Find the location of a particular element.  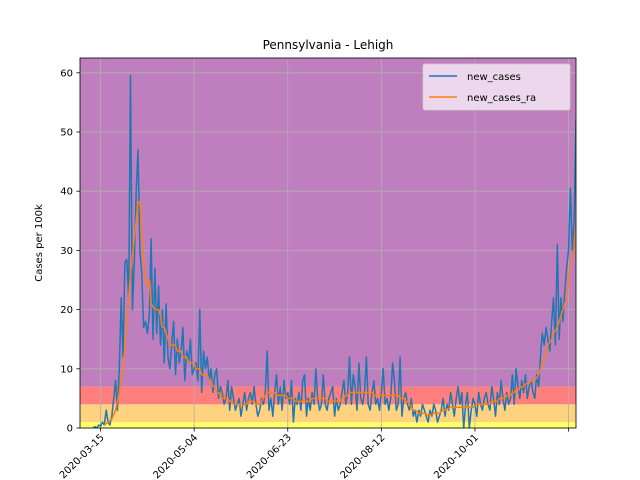

y-tick-label: 40 is located at coordinates (66, 192).